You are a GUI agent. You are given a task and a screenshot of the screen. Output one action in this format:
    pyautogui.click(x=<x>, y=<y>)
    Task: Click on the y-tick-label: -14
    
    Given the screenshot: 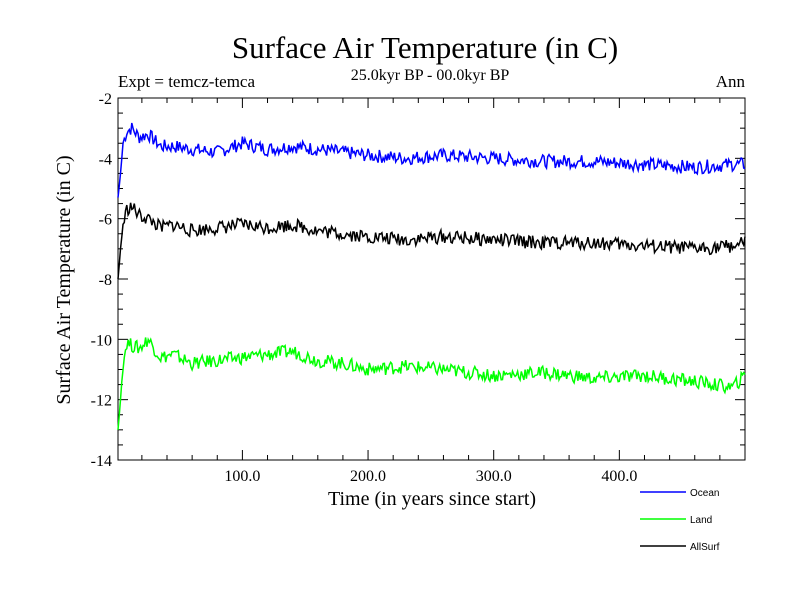 What is the action you would take?
    pyautogui.click(x=101, y=461)
    